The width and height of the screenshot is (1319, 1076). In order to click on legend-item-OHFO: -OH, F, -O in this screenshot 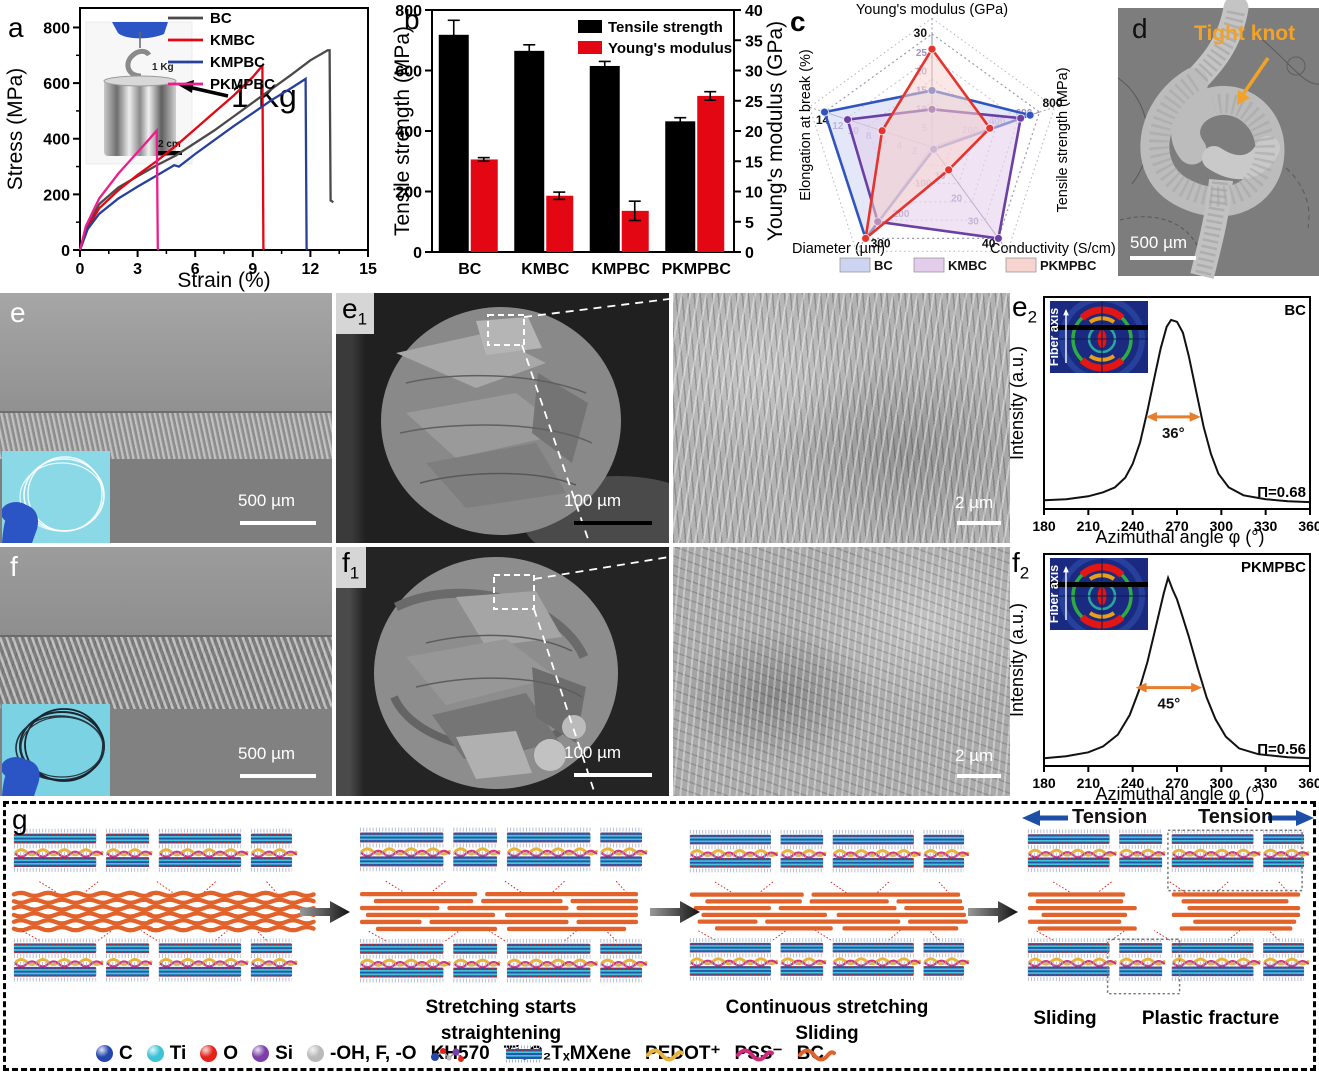, I will do `click(362, 1054)`.